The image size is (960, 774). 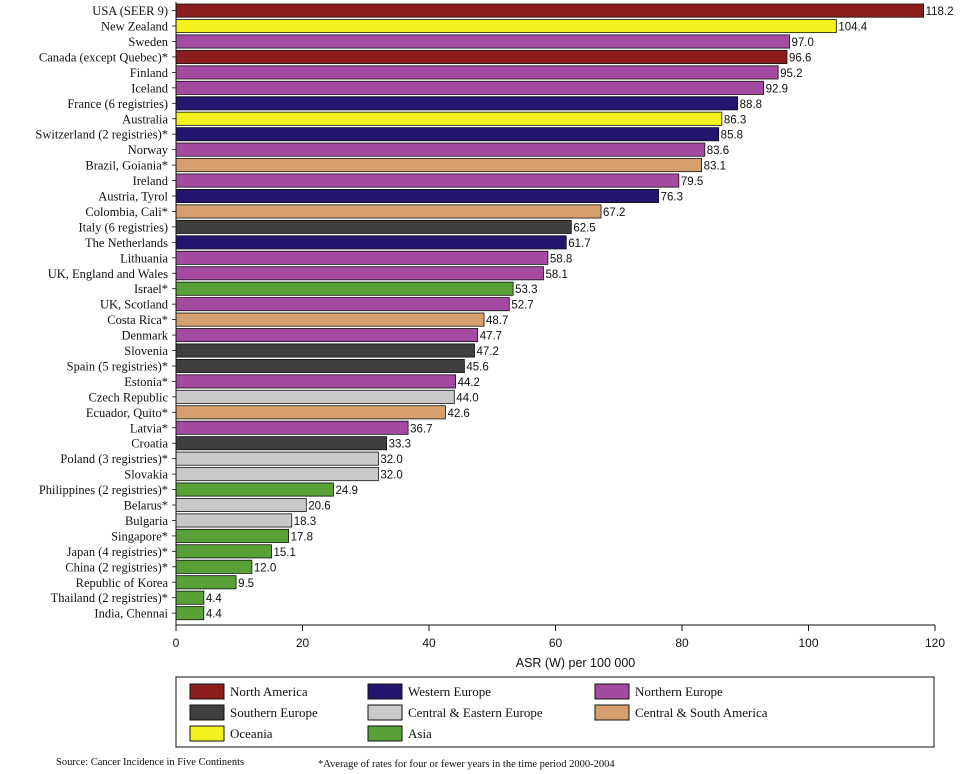 What do you see at coordinates (800, 58) in the screenshot?
I see `data-label: 96.6` at bounding box center [800, 58].